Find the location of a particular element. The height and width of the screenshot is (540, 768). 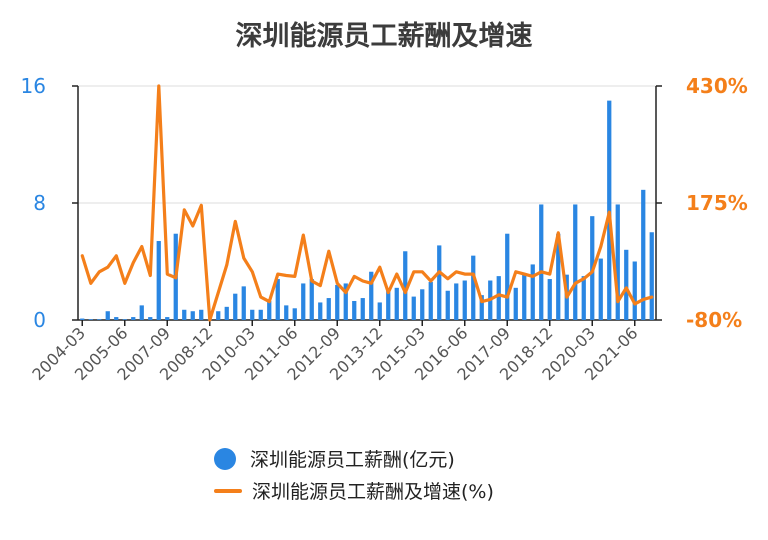

right-axis-tick-label: 175% is located at coordinates (717, 203).